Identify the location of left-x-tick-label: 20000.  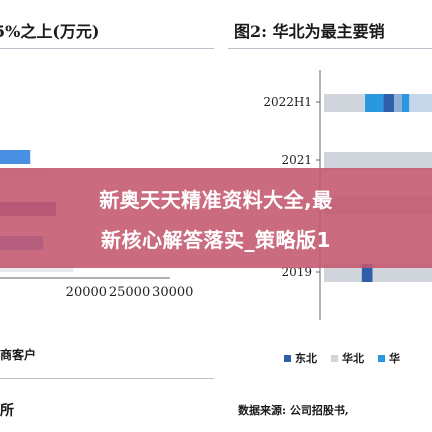
(86, 292).